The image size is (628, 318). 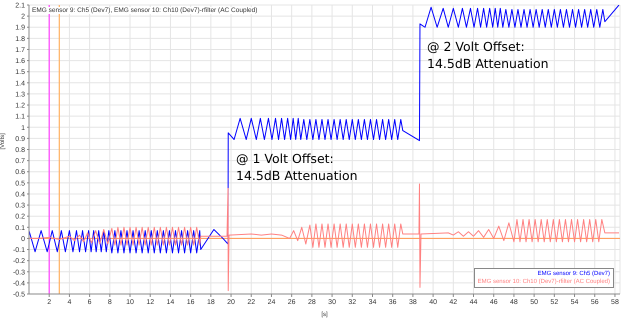 What do you see at coordinates (488, 55) in the screenshot?
I see `annotation: @ 2 Volt Offset: 14.5dB Attenuation` at bounding box center [488, 55].